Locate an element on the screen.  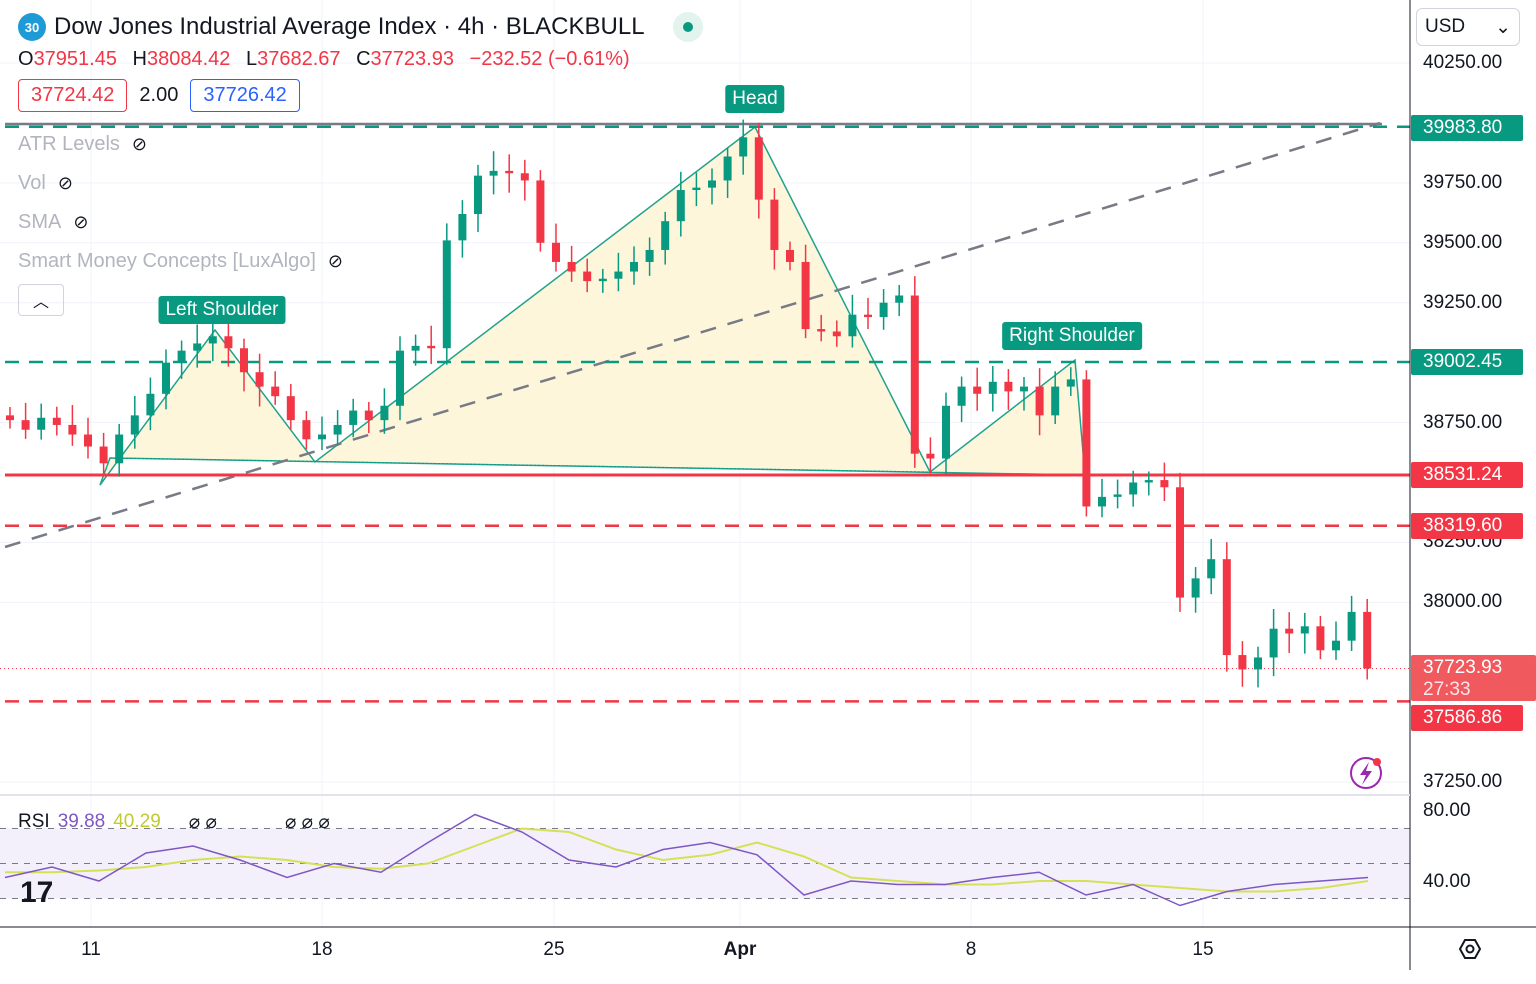
rsi-legend: RSI 39.88 40.29 ⌀ ⌀ ⌀ ⌀ ⌀ is located at coordinates (174, 822).